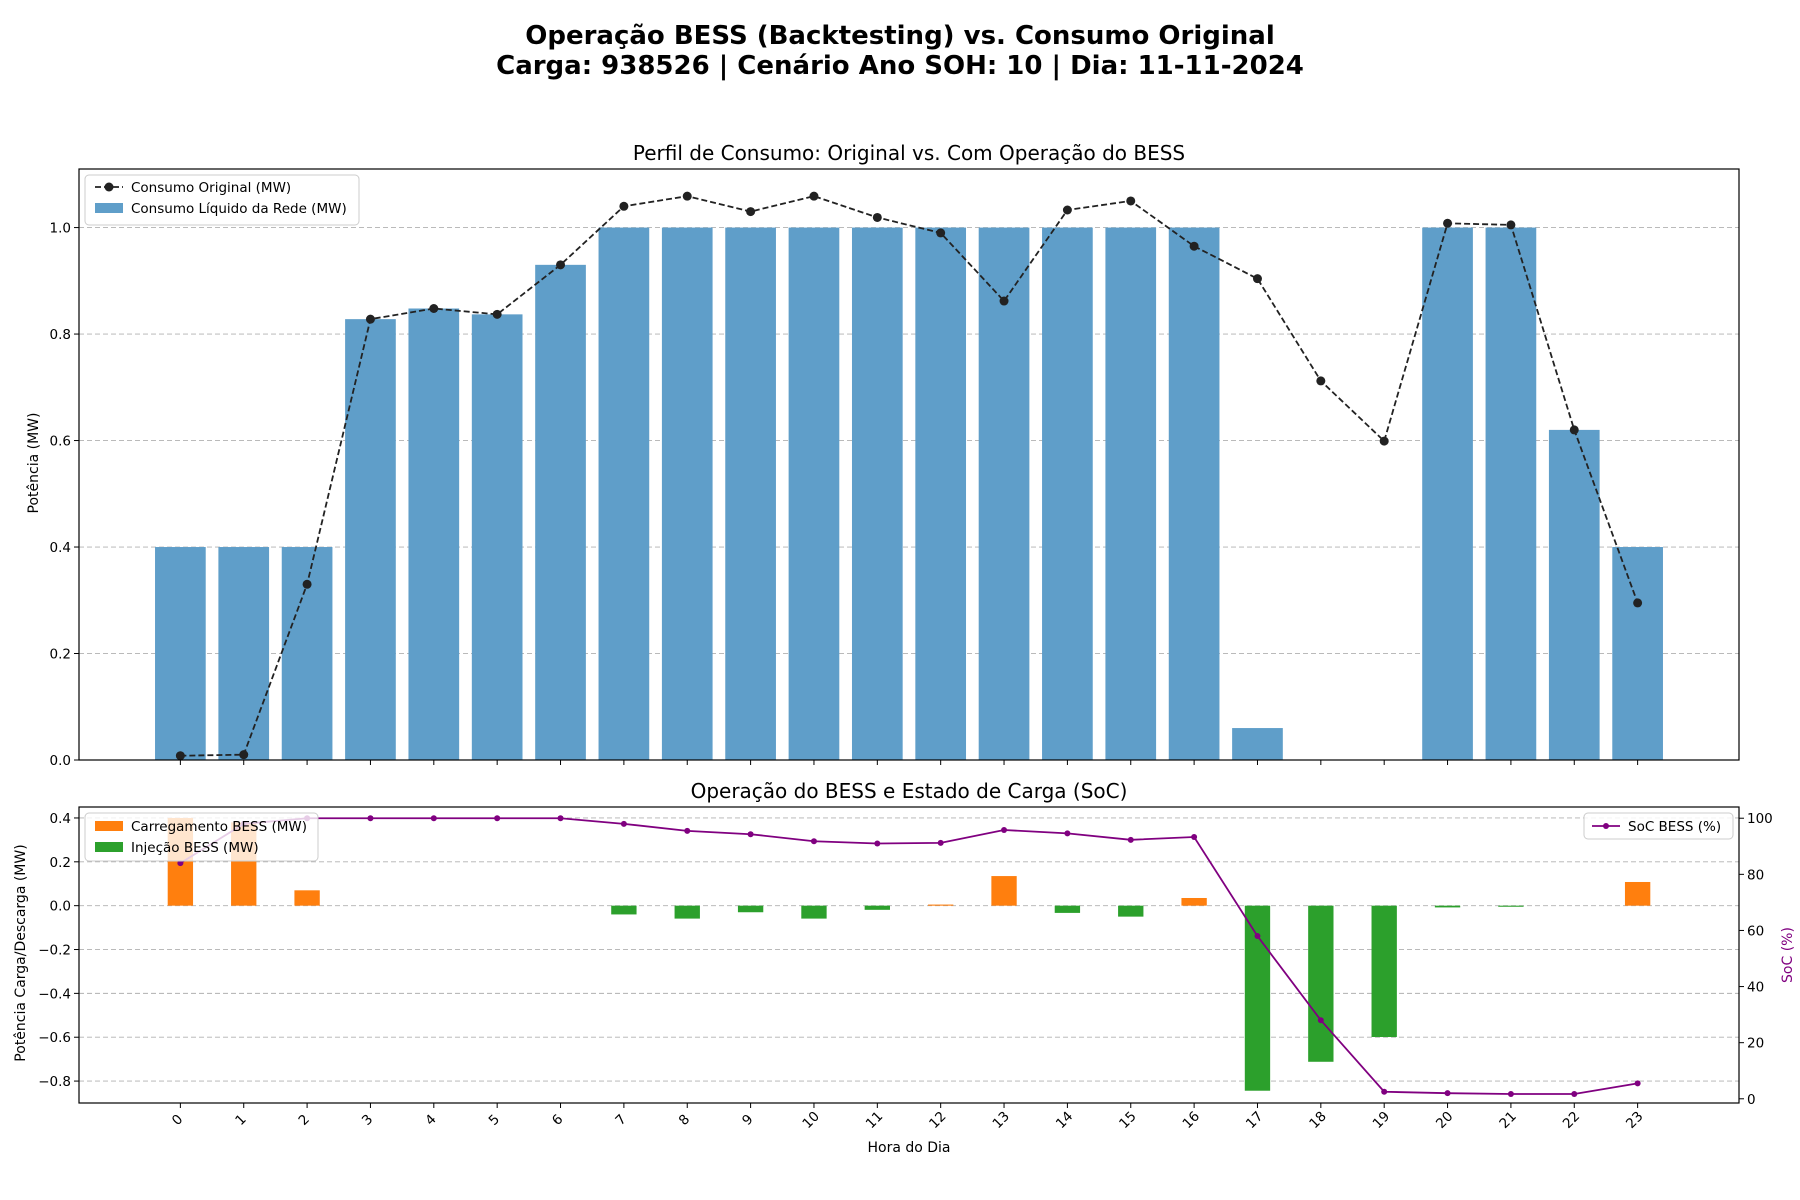 This screenshot has width=1800, height=1200. What do you see at coordinates (1788, 955) in the screenshot?
I see `bottom-chart-y2label: SoC (%)` at bounding box center [1788, 955].